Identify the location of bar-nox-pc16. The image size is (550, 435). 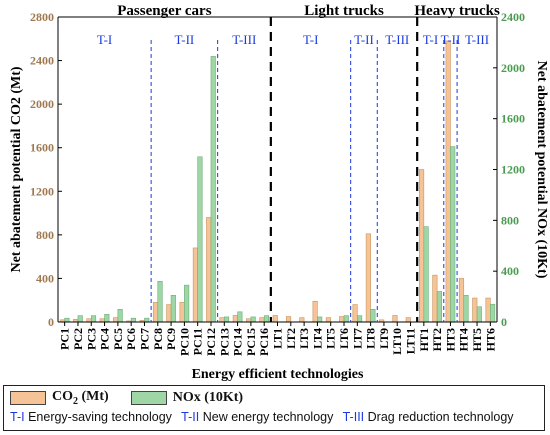
(266, 319).